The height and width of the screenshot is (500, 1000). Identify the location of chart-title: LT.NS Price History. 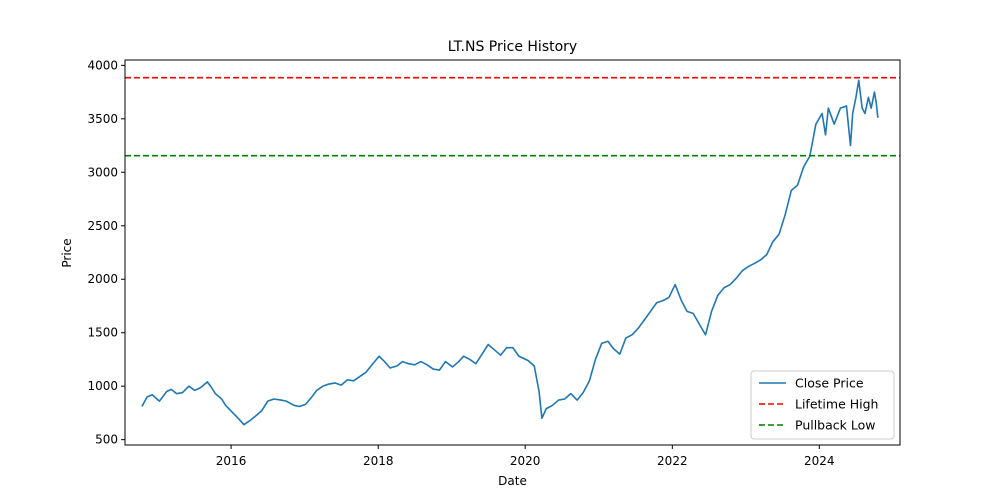
(512, 47).